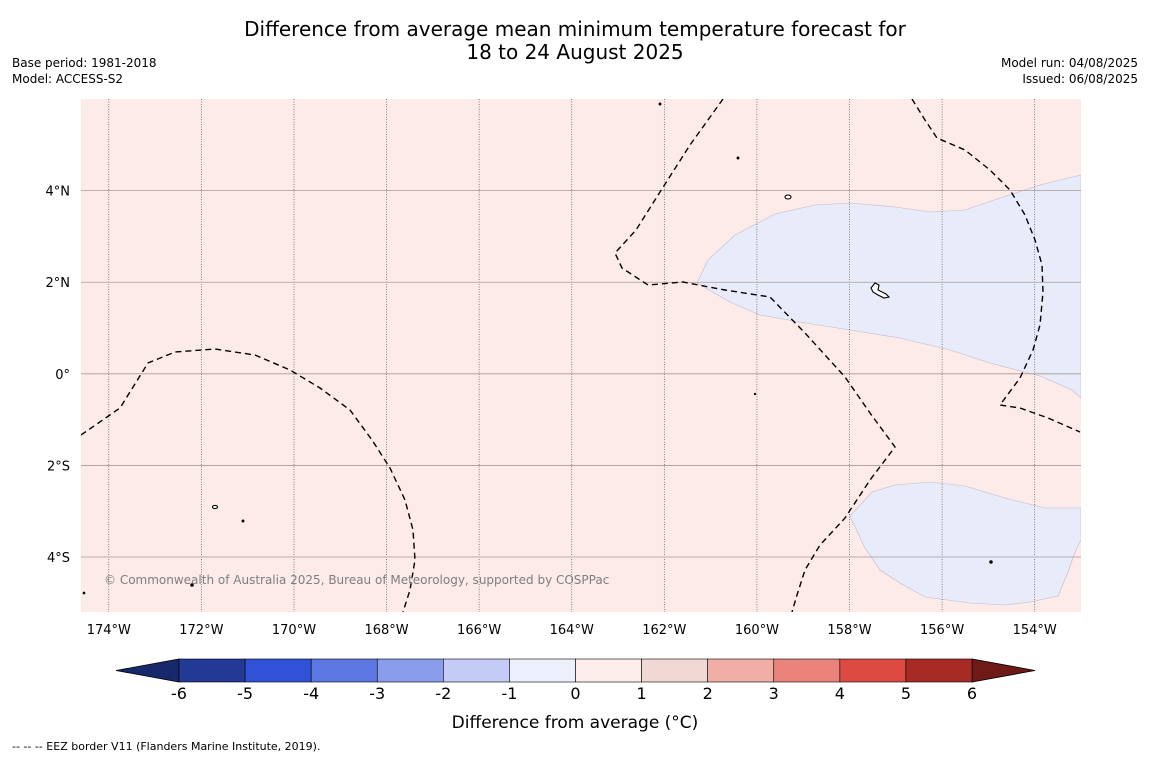 The width and height of the screenshot is (1150, 758). Describe the element at coordinates (68, 79) in the screenshot. I see `model-name: Model: ACCESS-S2` at that location.